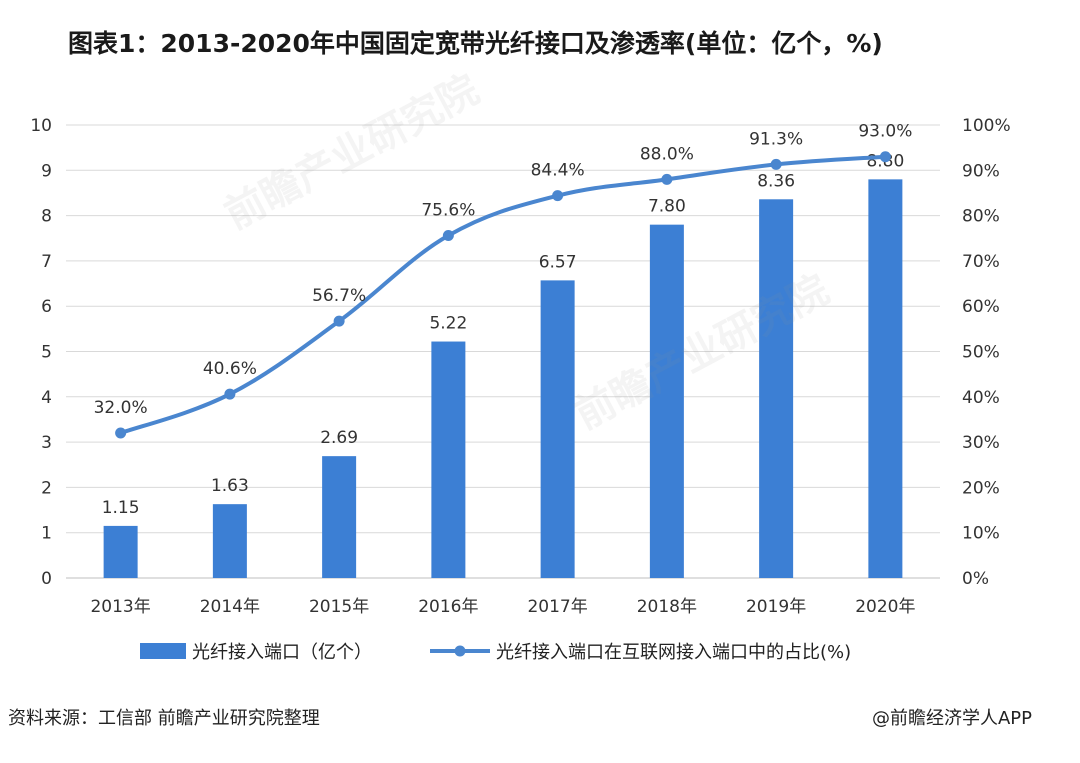 The height and width of the screenshot is (763, 1080). What do you see at coordinates (46, 443) in the screenshot?
I see `y-left-tick-label: 3` at bounding box center [46, 443].